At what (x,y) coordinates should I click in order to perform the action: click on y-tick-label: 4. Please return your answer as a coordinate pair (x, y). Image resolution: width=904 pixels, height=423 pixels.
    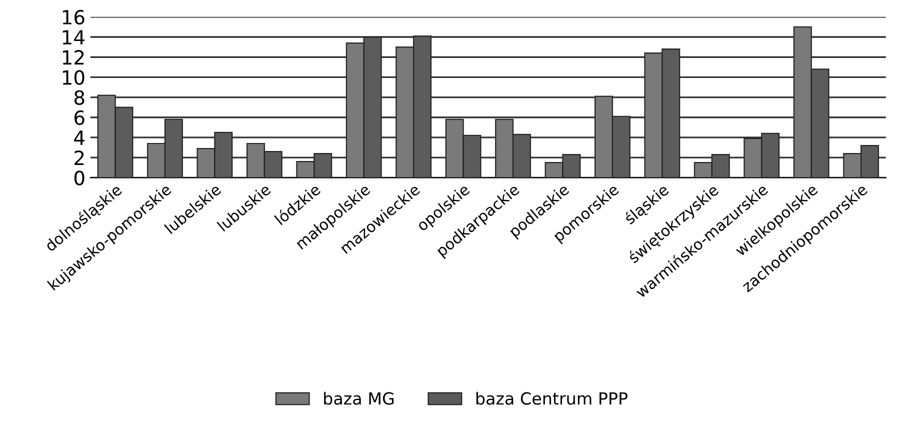
    Looking at the image, I should click on (79, 137).